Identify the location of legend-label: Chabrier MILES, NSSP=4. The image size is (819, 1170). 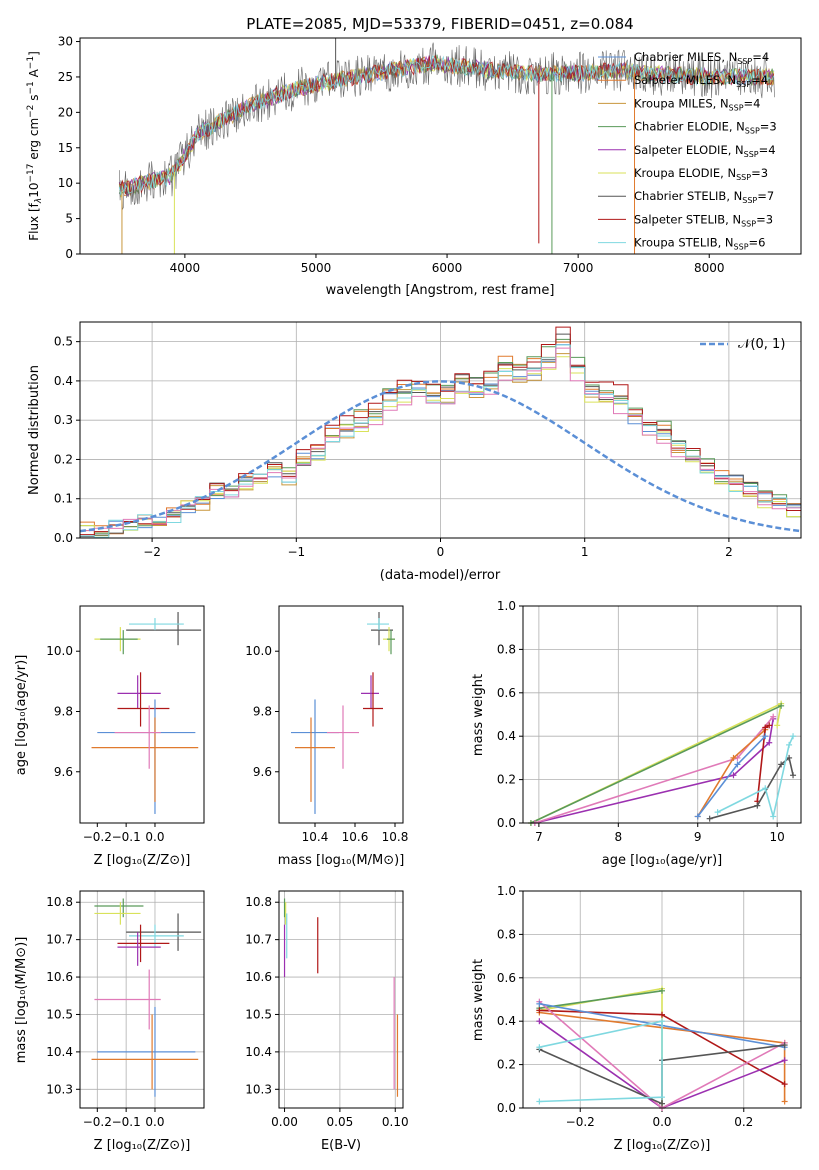
(701, 58).